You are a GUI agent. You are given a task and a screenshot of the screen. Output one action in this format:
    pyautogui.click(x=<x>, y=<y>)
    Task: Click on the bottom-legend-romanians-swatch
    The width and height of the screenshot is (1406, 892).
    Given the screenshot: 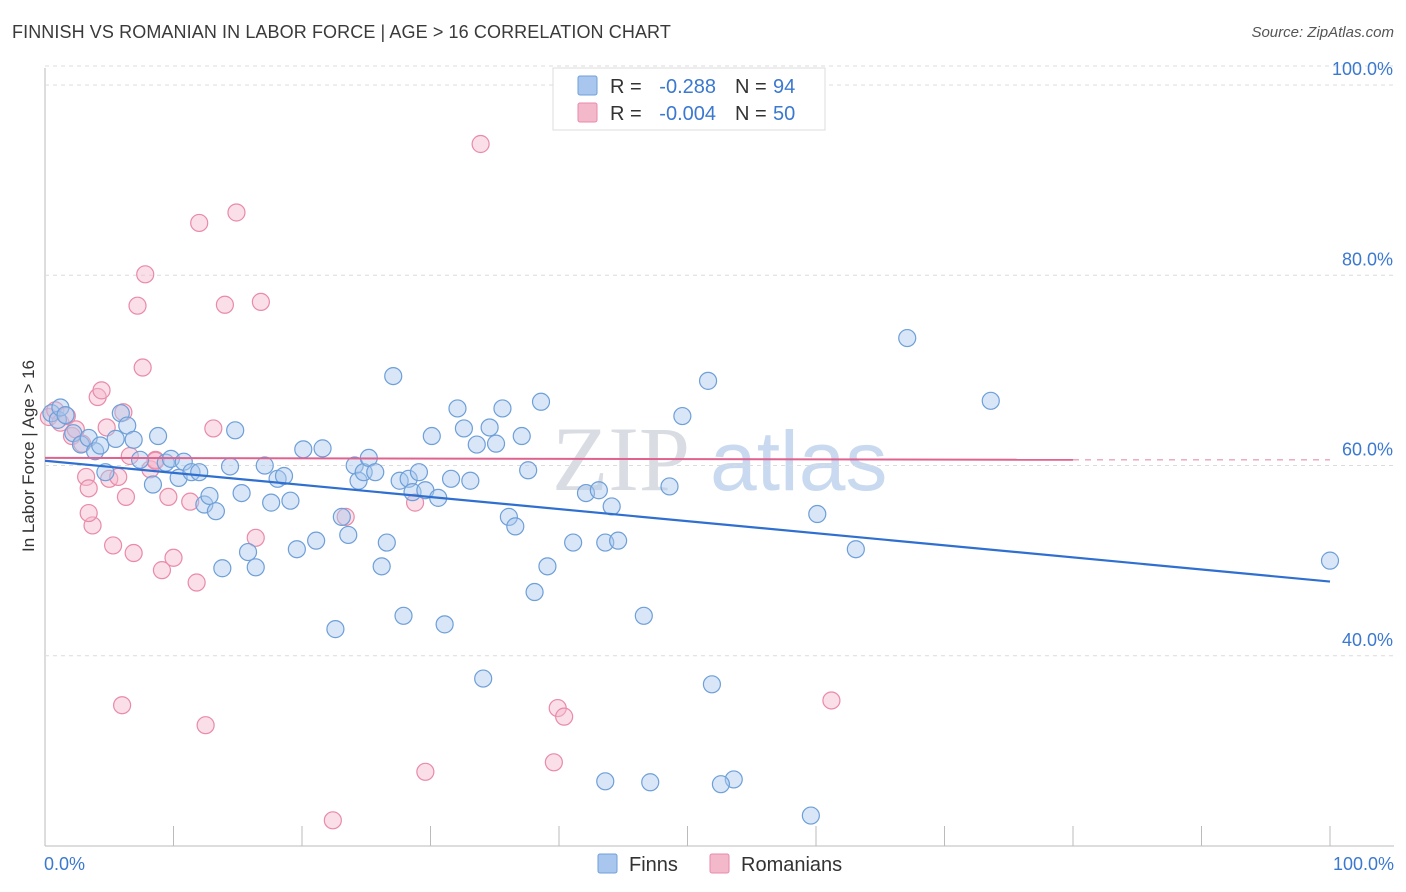 What is the action you would take?
    pyautogui.click(x=719, y=863)
    